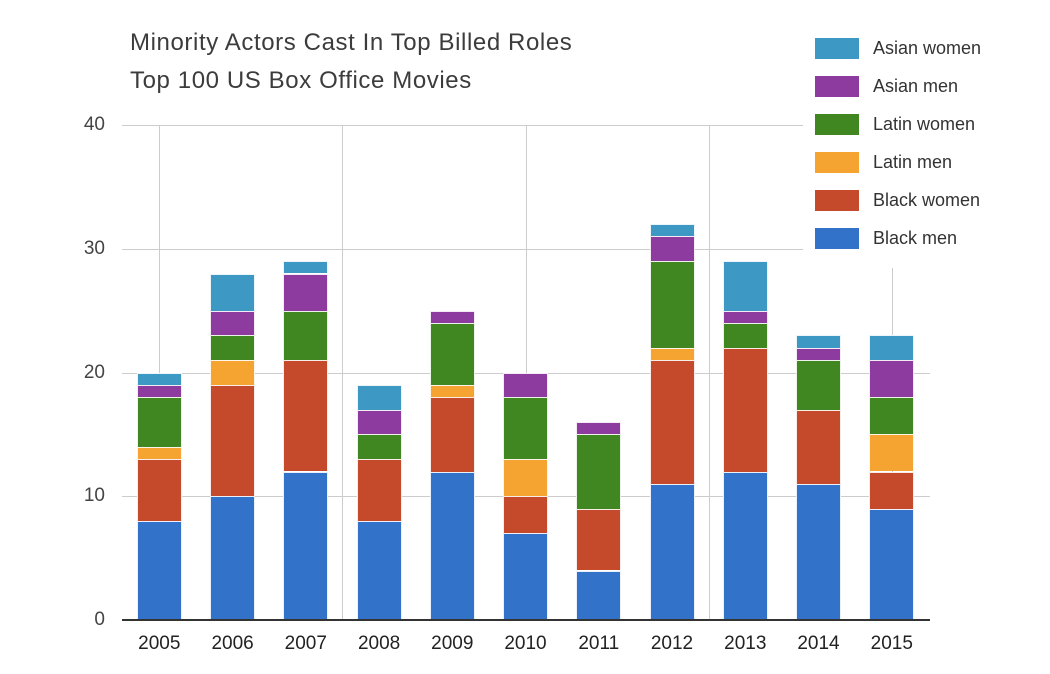 The width and height of the screenshot is (1050, 674). I want to click on legend-label-latin-women: Latin women, so click(924, 124).